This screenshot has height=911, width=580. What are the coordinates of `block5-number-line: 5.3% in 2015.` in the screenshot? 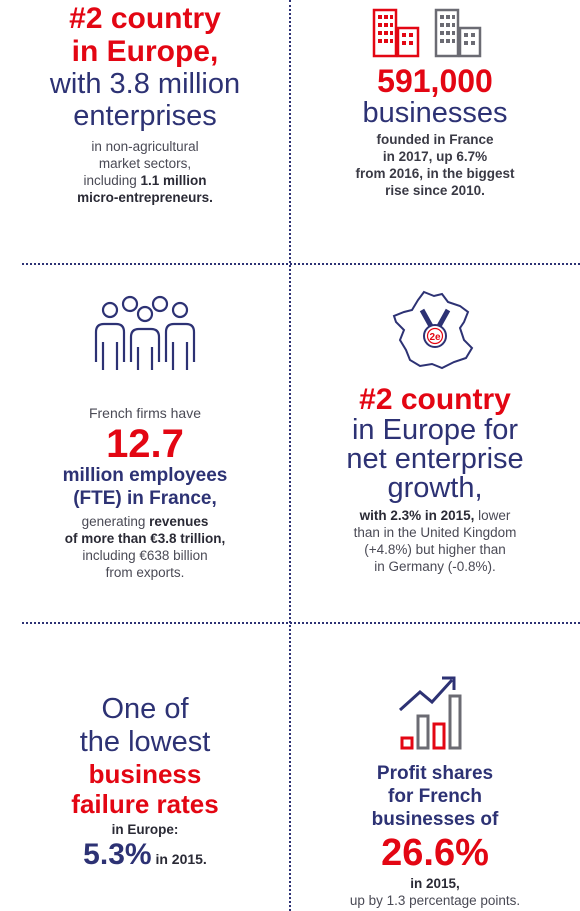 It's located at (145, 857).